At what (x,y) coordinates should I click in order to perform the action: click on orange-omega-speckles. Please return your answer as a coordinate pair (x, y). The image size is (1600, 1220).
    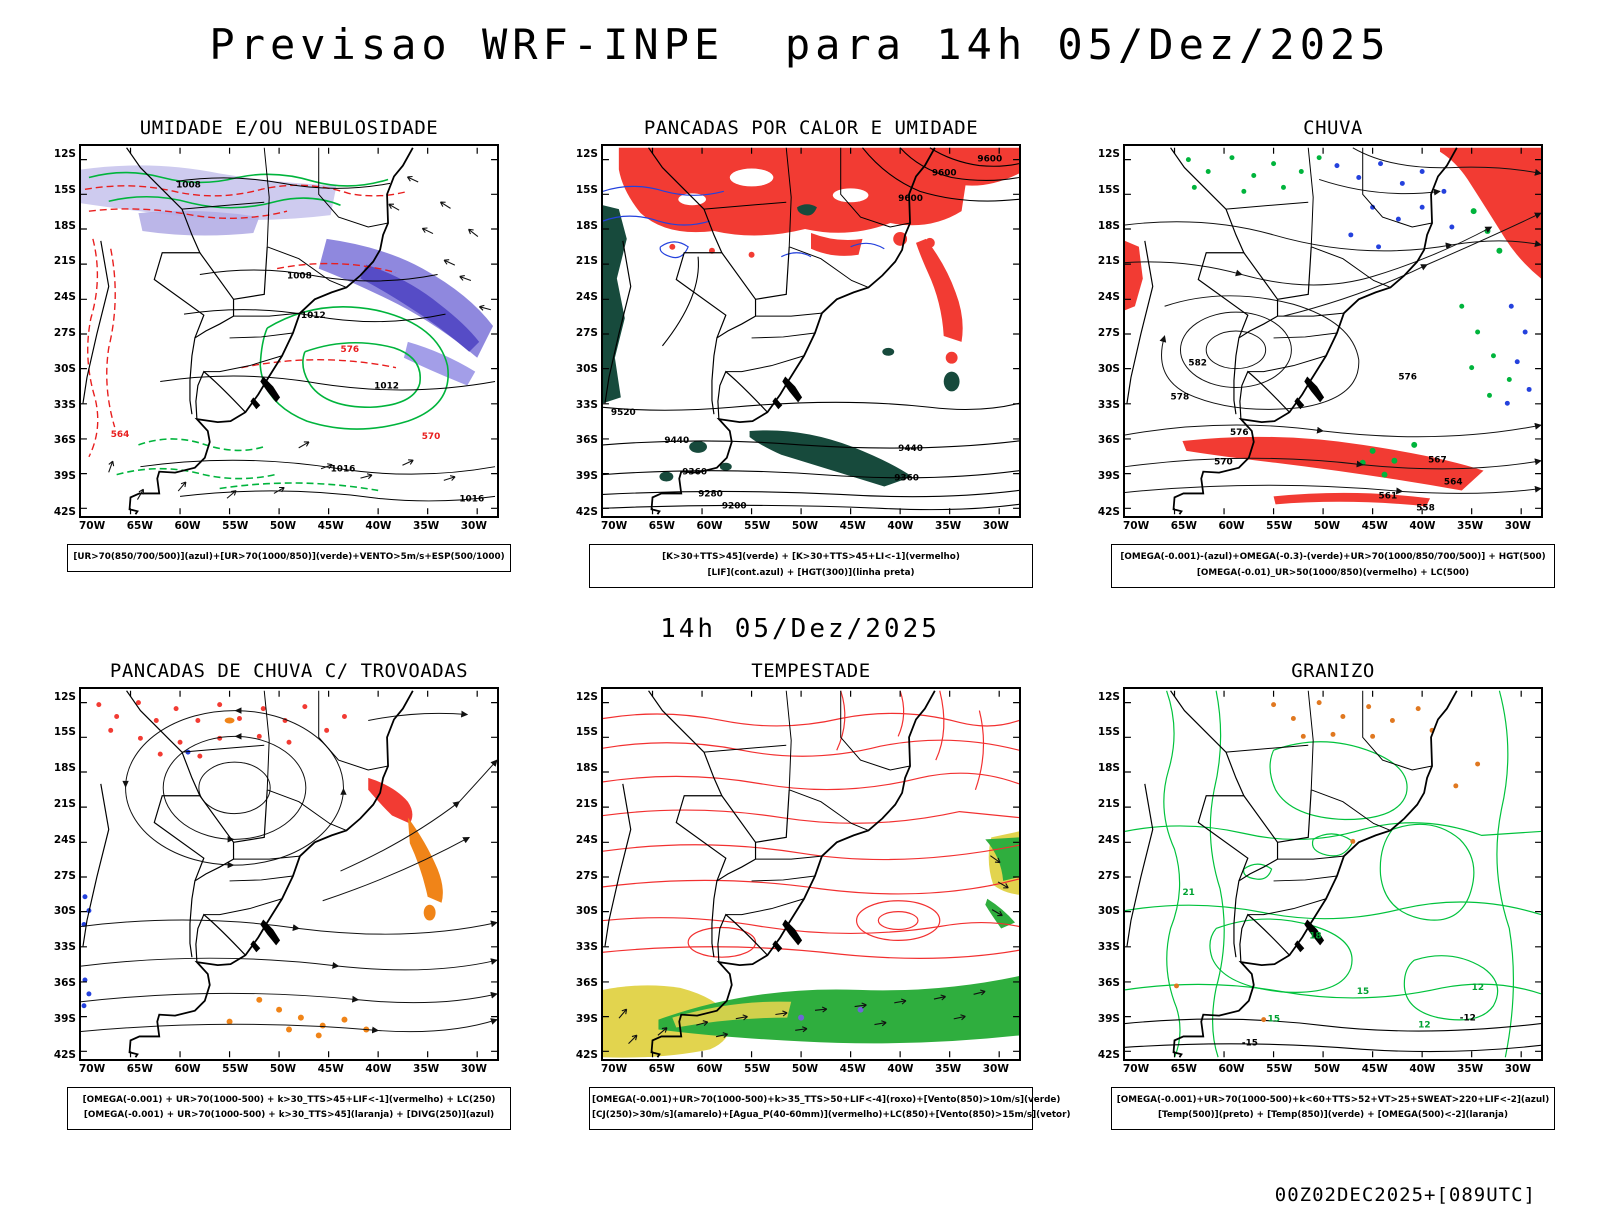
    Looking at the image, I should click on (1327, 860).